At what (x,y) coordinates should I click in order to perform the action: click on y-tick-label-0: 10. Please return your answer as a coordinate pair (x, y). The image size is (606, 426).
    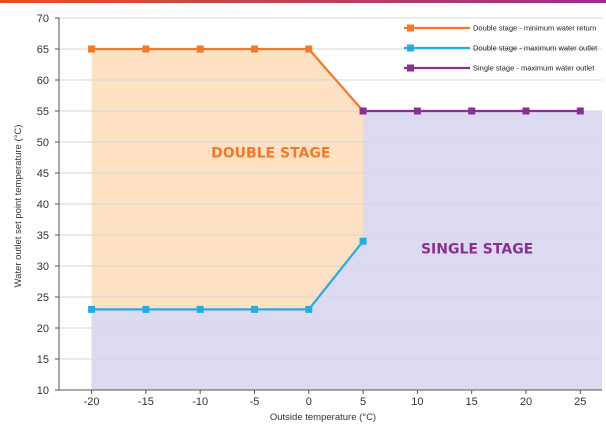
    Looking at the image, I should click on (43, 391).